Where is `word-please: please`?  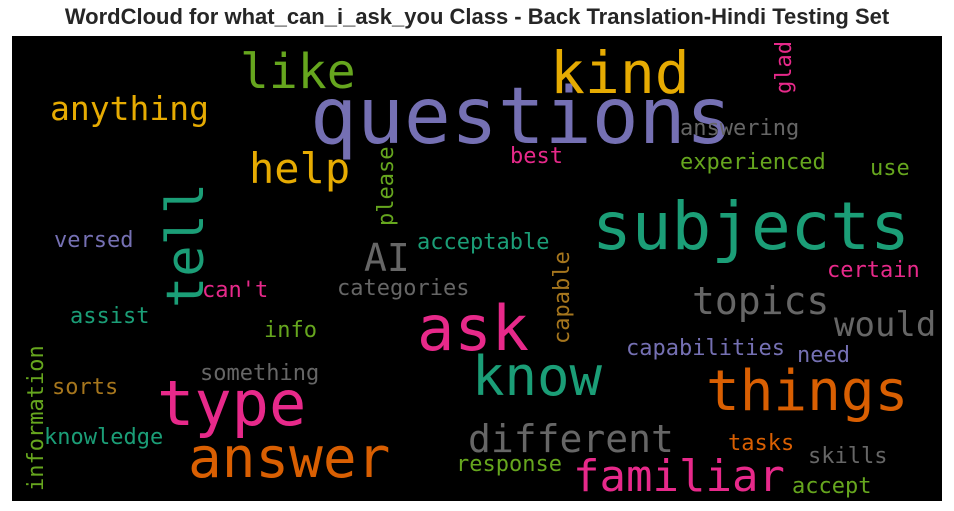
word-please: please is located at coordinates (386, 186).